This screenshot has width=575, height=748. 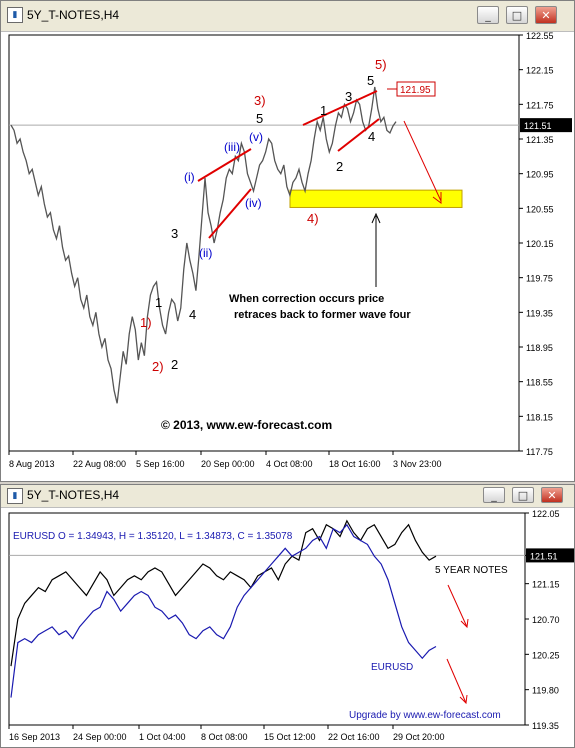 What do you see at coordinates (205, 253) in the screenshot?
I see `wave-label-blue: (ii)` at bounding box center [205, 253].